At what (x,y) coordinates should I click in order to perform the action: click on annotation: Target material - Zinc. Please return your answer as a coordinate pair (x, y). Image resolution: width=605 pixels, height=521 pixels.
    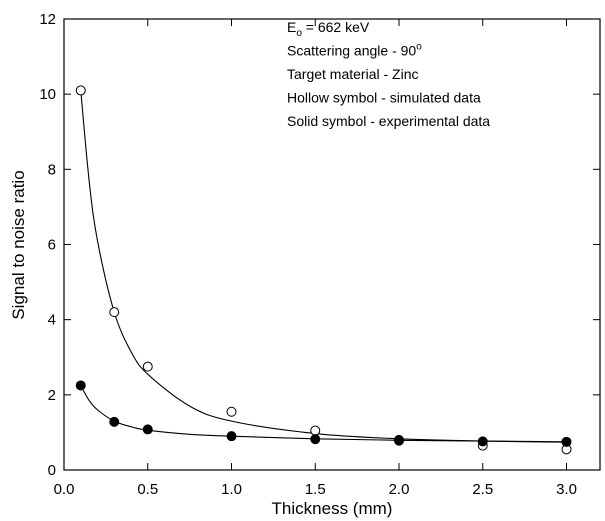
    Looking at the image, I should click on (352, 74).